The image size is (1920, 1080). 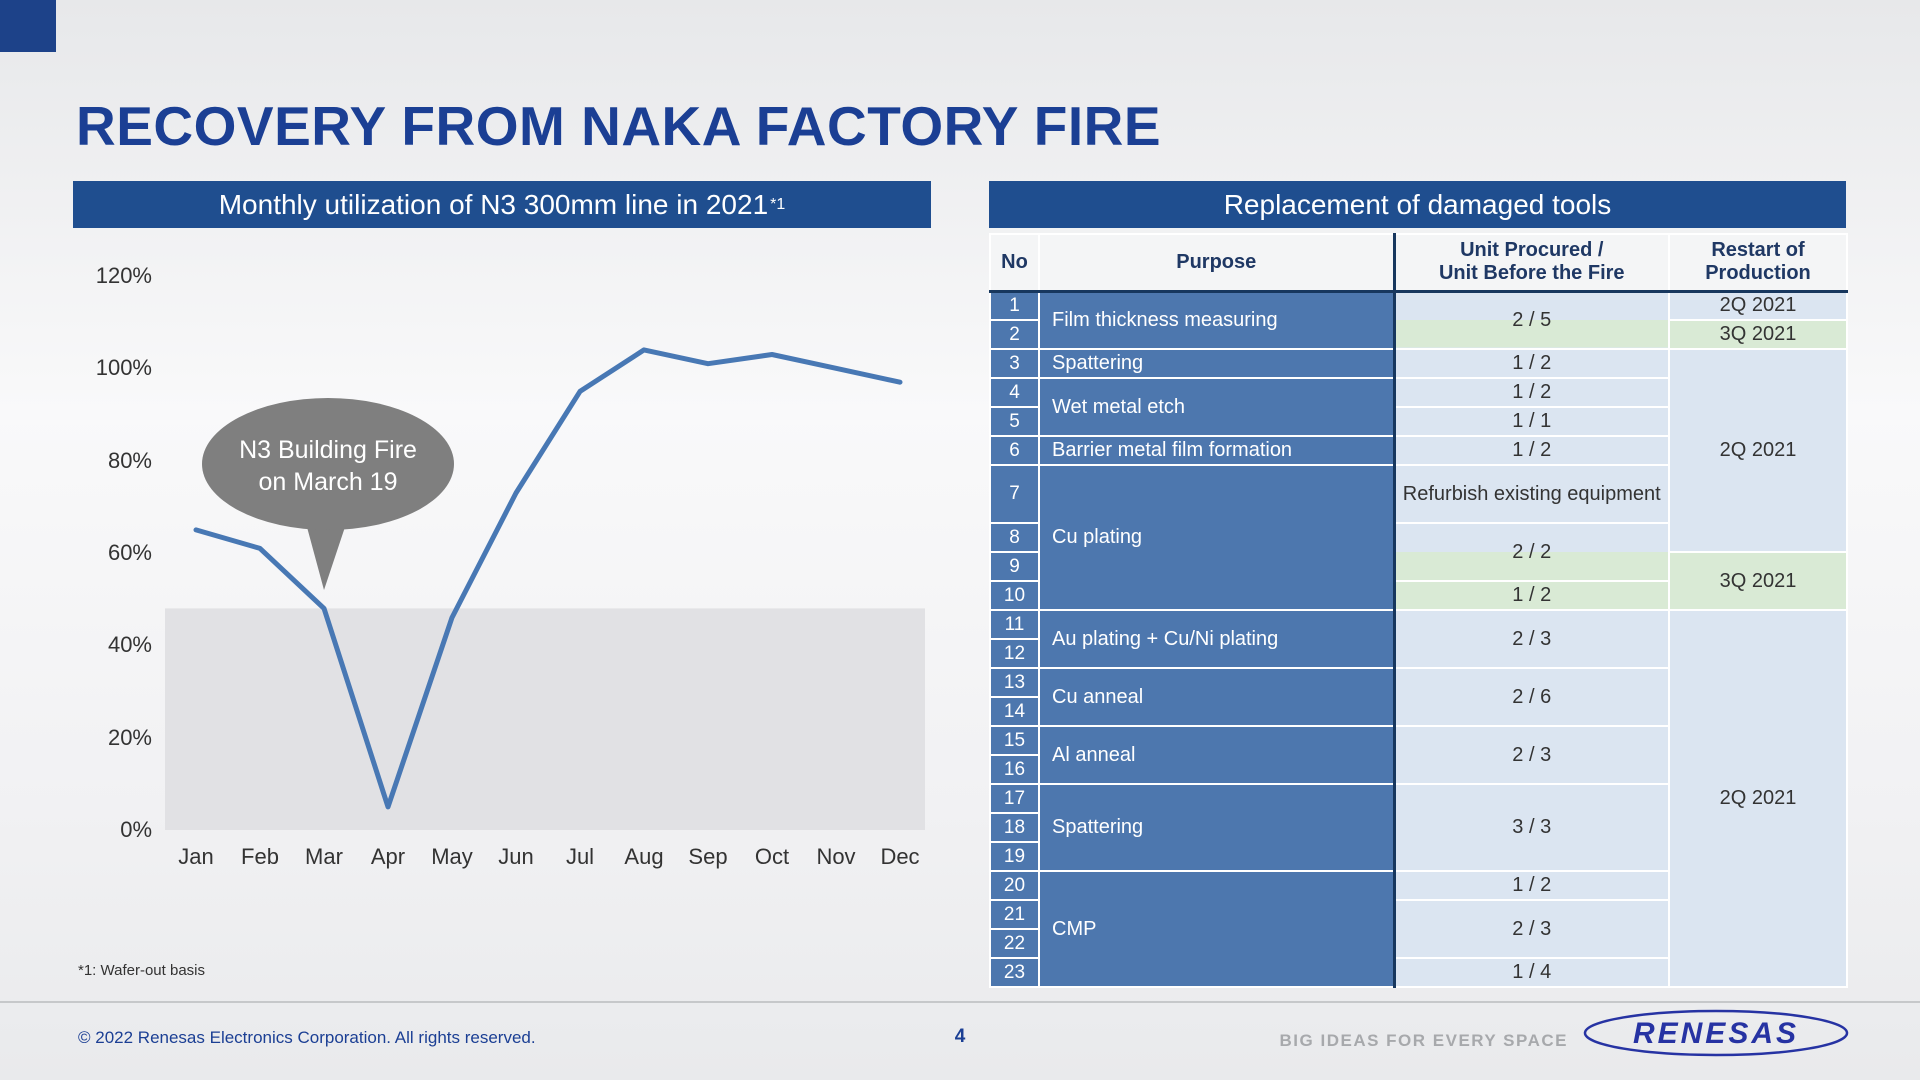 I want to click on corner-accent, so click(x=28, y=26).